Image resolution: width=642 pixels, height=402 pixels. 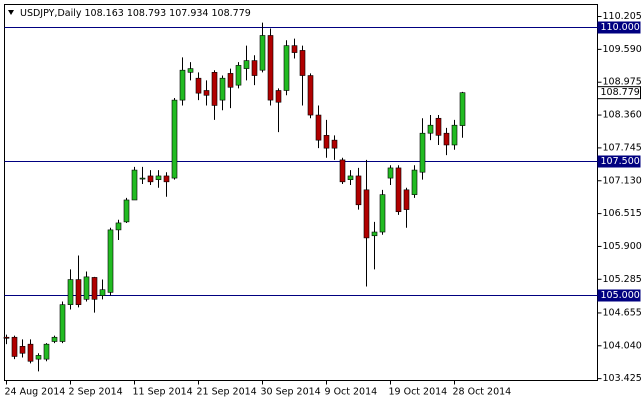 I want to click on chart-title: USDJPY,Daily, so click(x=51, y=13).